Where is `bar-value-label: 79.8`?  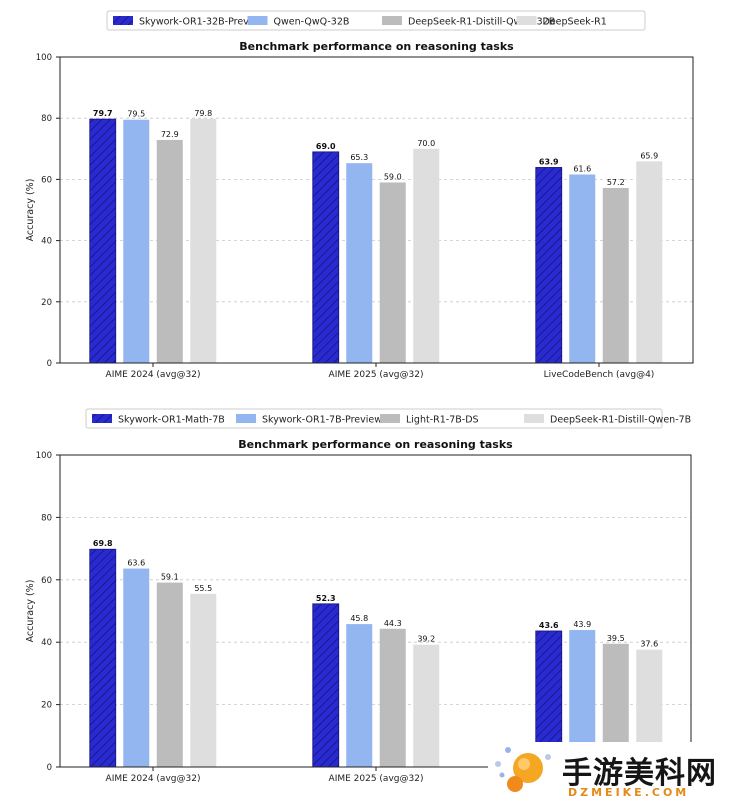 bar-value-label: 79.8 is located at coordinates (203, 113).